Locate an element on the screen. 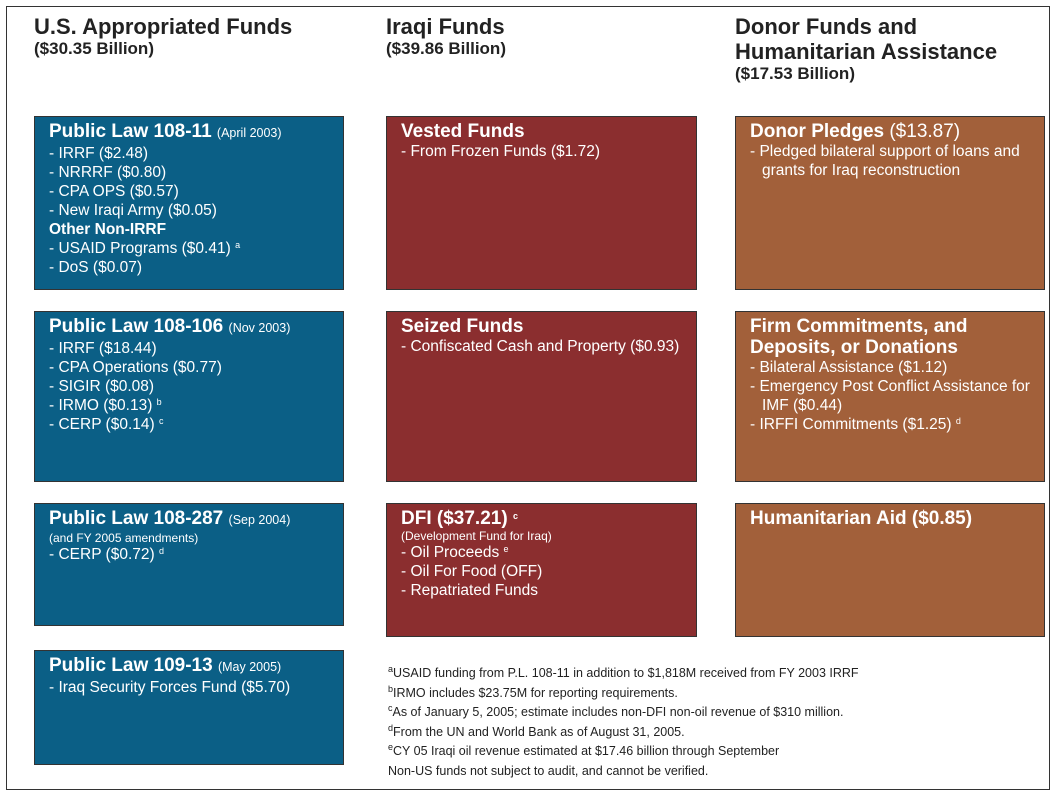  line-text: - Iraq Security Forces Fund ($5.70) is located at coordinates (170, 687).